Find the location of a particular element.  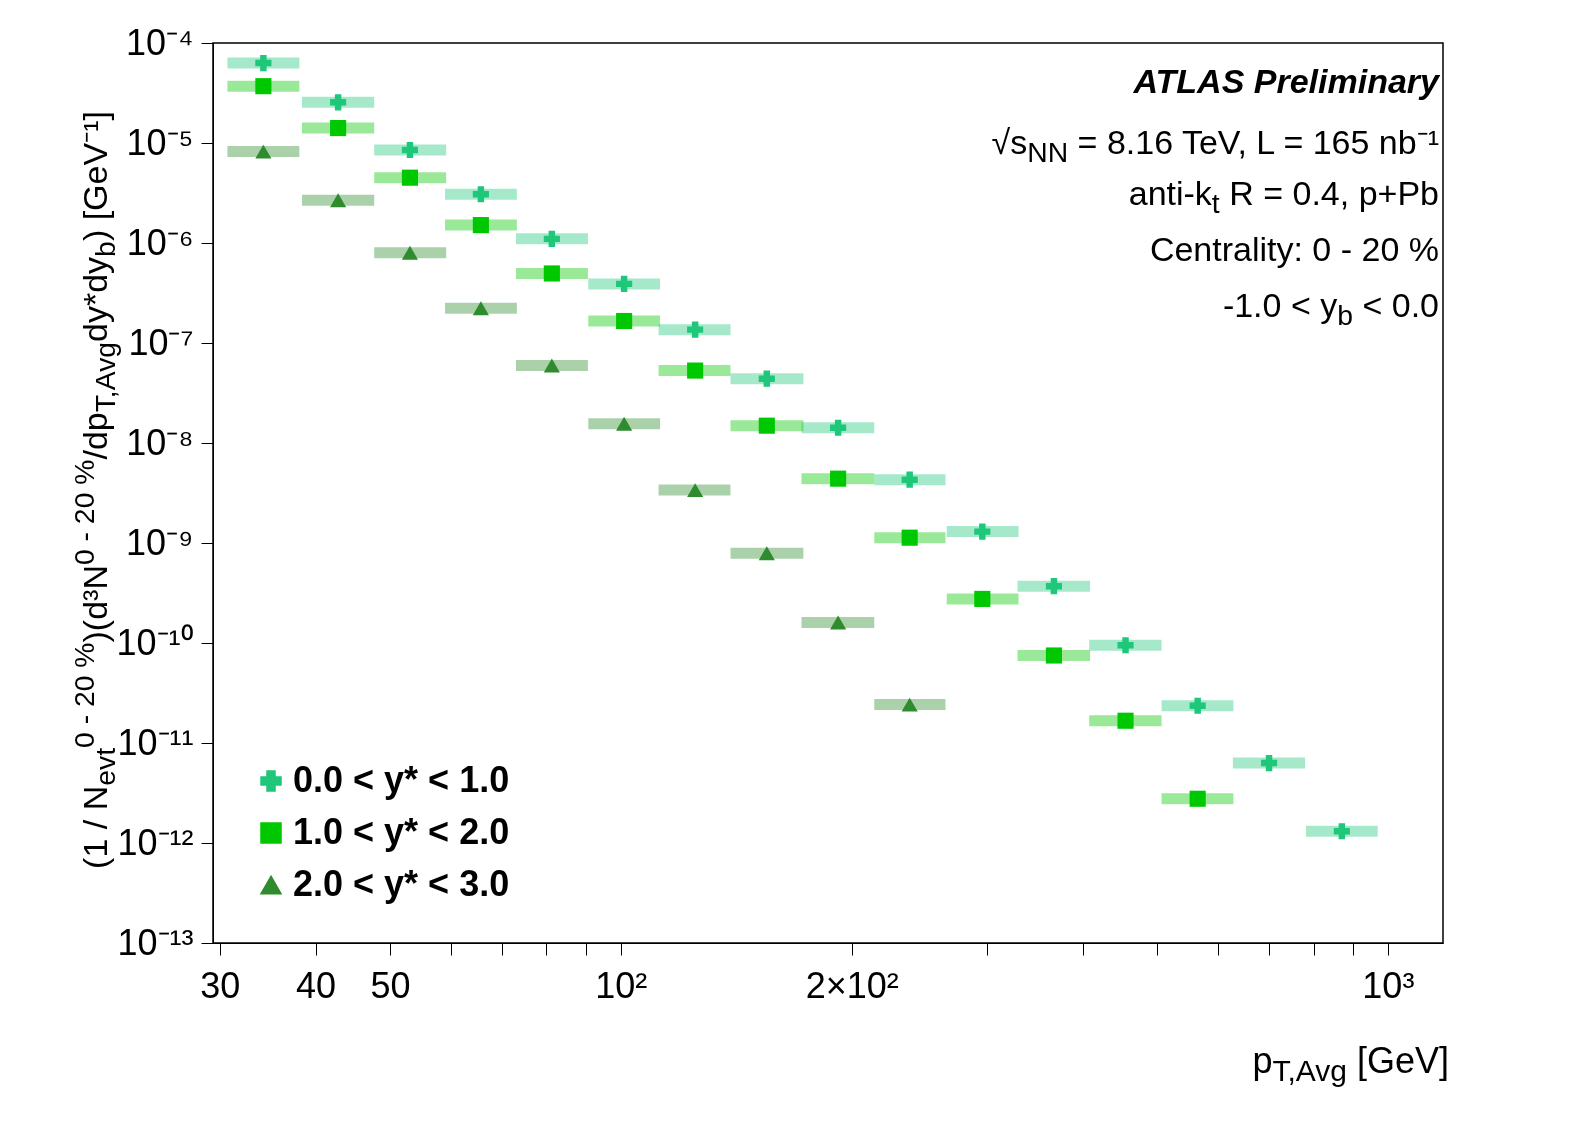

annotation: ATLAS Preliminary is located at coordinates (1286, 81).